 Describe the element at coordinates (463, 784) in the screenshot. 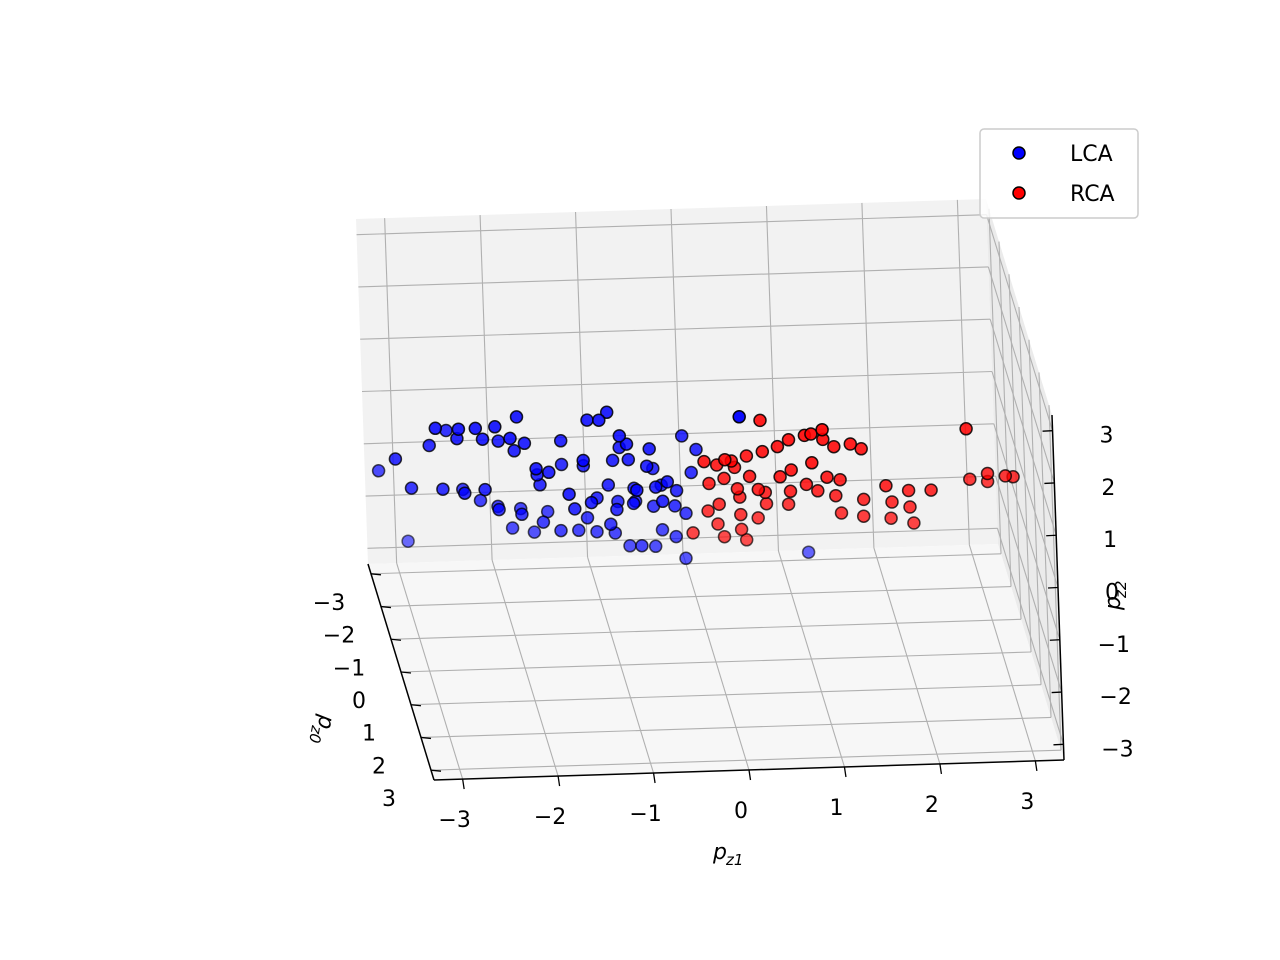

I see `x-axis-tick` at that location.